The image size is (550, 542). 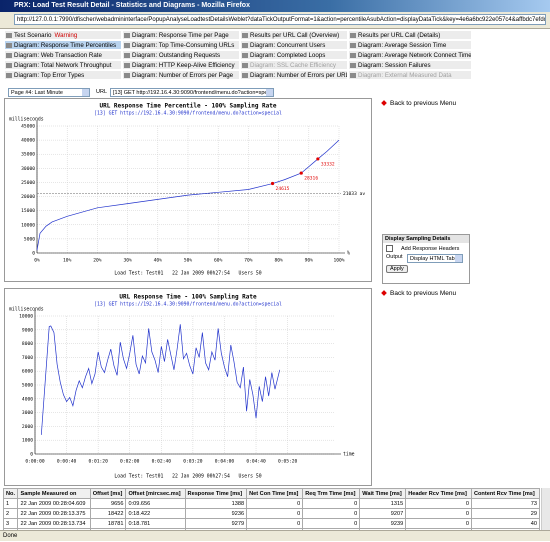 I want to click on menu-item: Diagram: Outstanding Requests, so click(x=181, y=55).